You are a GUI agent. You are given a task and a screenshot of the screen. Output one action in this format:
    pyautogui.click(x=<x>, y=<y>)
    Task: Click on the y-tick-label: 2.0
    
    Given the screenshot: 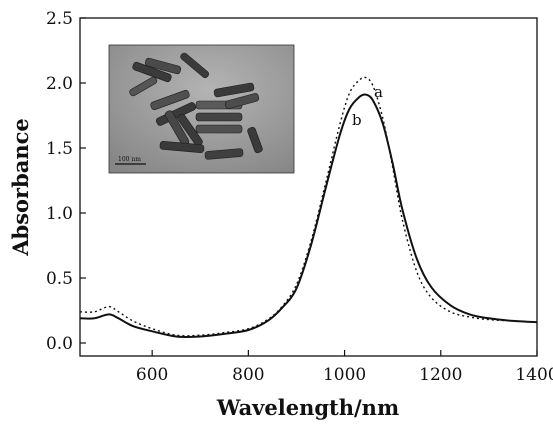 What is the action you would take?
    pyautogui.click(x=59, y=84)
    